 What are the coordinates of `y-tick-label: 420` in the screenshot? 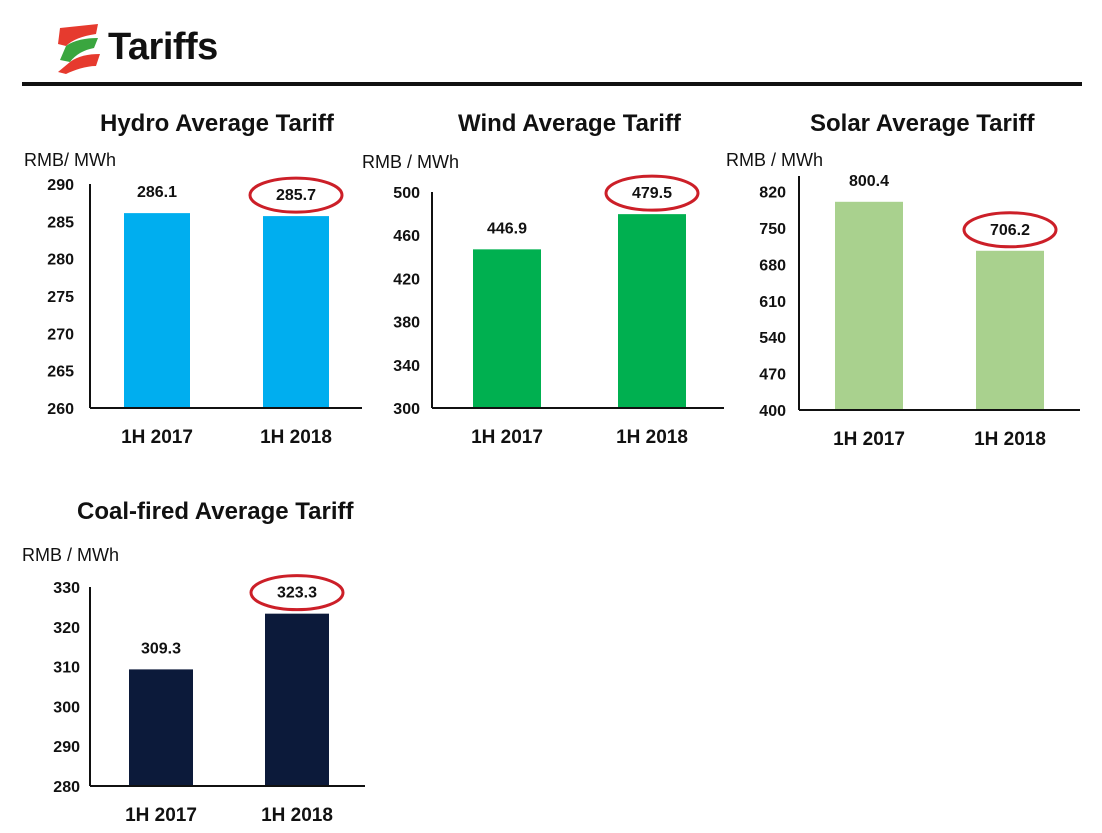 It's located at (406, 279).